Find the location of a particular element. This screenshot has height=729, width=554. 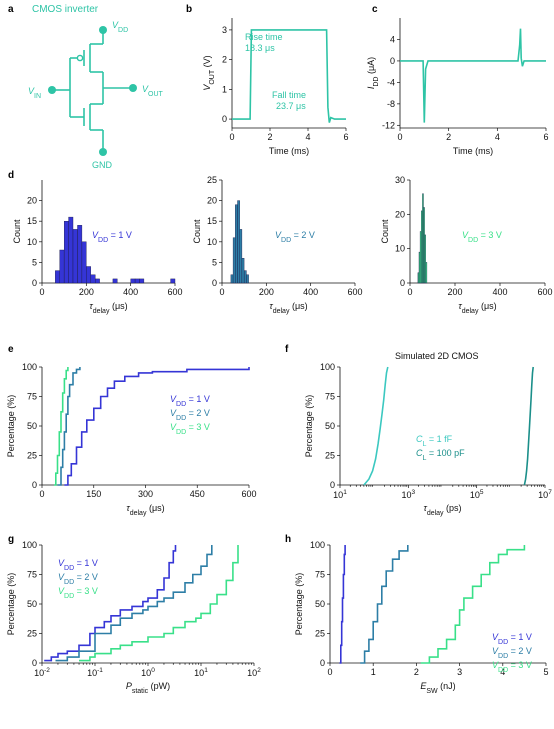

vout-terminal is located at coordinates (133, 88).